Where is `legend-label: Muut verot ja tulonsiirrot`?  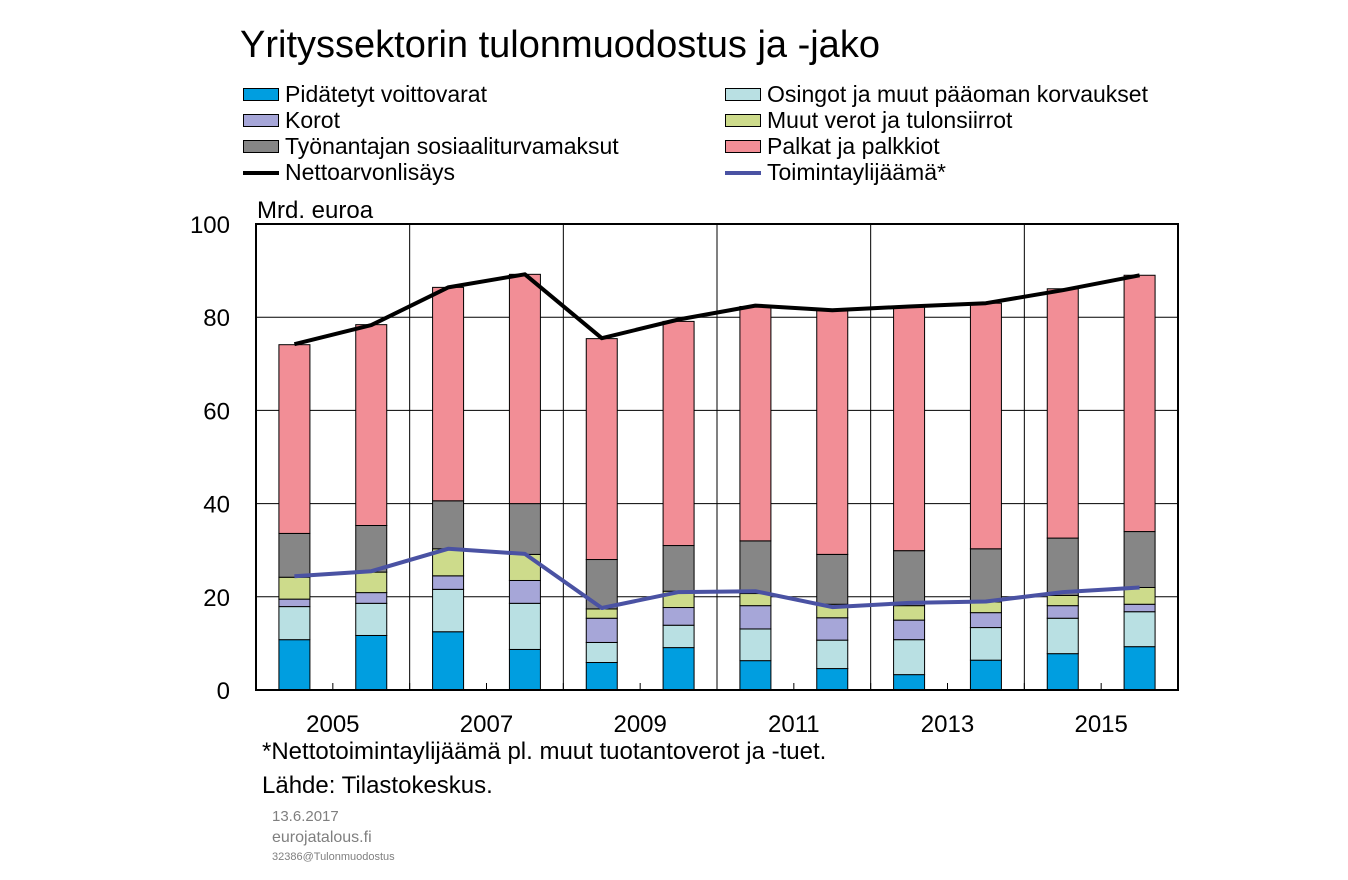 legend-label: Muut verot ja tulonsiirrot is located at coordinates (890, 120).